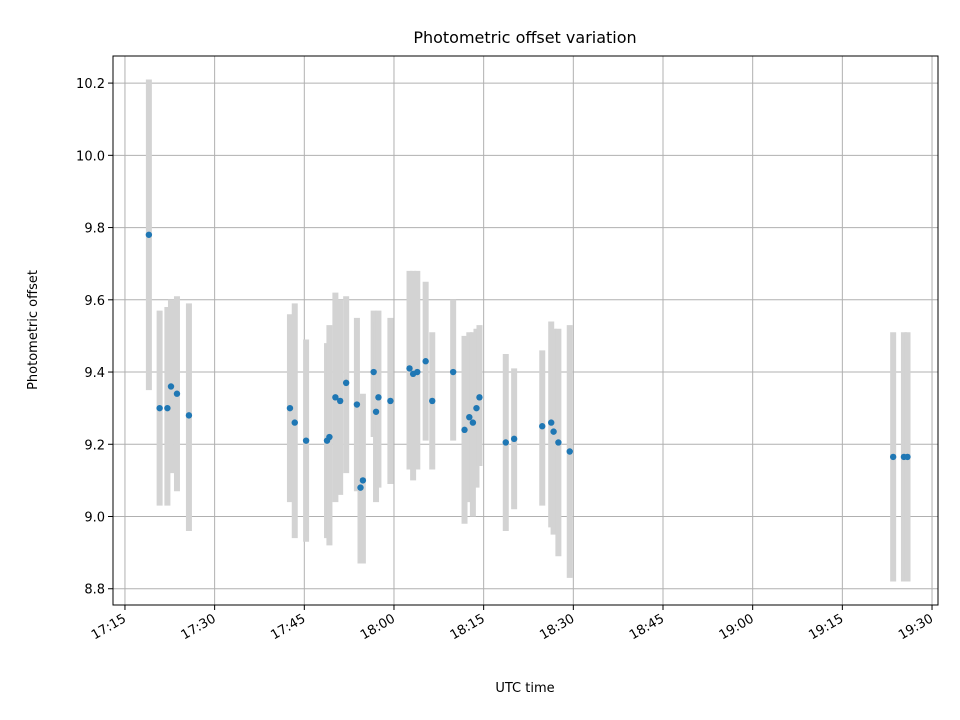 Image resolution: width=960 pixels, height=720 pixels. What do you see at coordinates (90, 156) in the screenshot?
I see `y-tick-label: 10.0` at bounding box center [90, 156].